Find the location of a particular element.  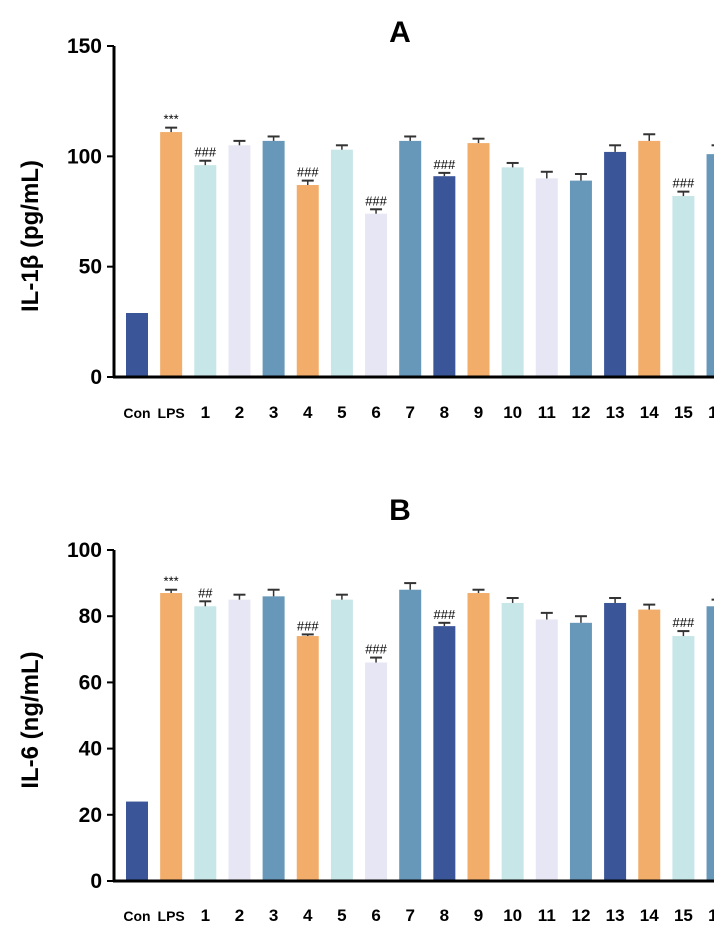

y-axis-label: IL-1β (pg/mL) is located at coordinates (30, 236).